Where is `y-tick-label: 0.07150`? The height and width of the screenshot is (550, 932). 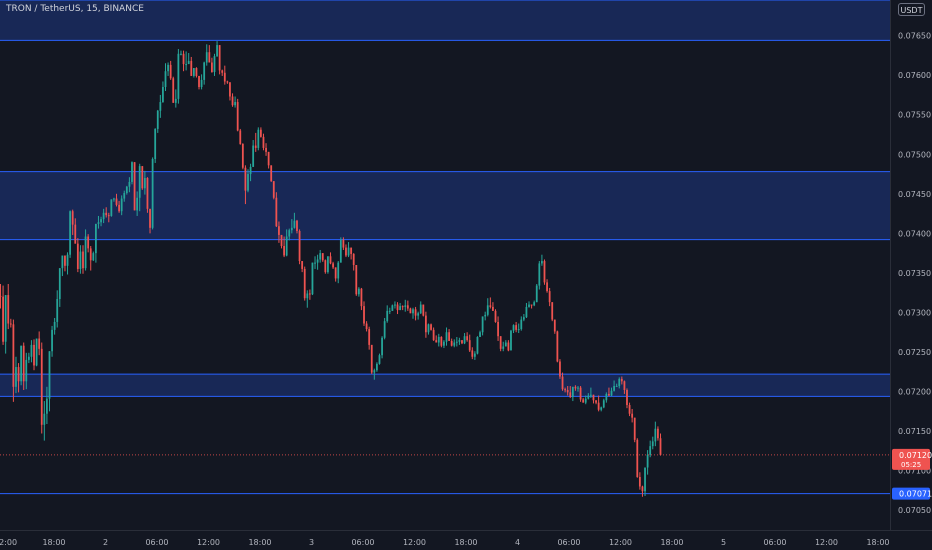 y-tick-label: 0.07150 is located at coordinates (914, 431).